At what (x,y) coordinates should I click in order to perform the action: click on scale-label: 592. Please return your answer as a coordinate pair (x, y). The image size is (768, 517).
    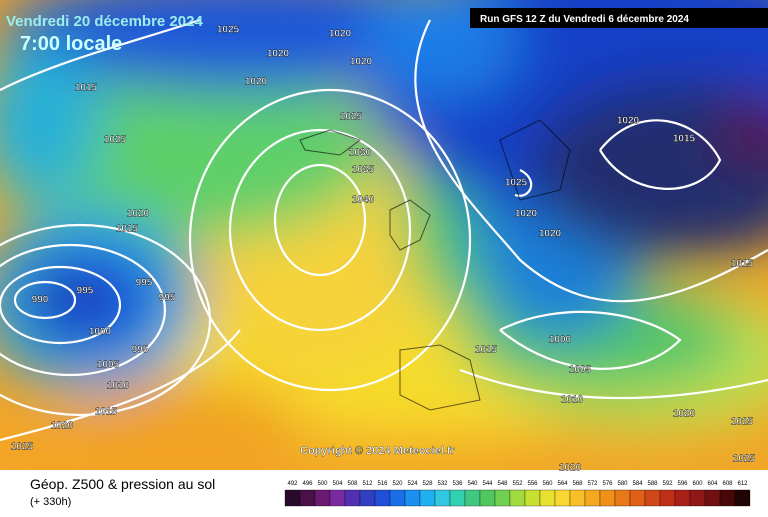
    Looking at the image, I should click on (667, 484).